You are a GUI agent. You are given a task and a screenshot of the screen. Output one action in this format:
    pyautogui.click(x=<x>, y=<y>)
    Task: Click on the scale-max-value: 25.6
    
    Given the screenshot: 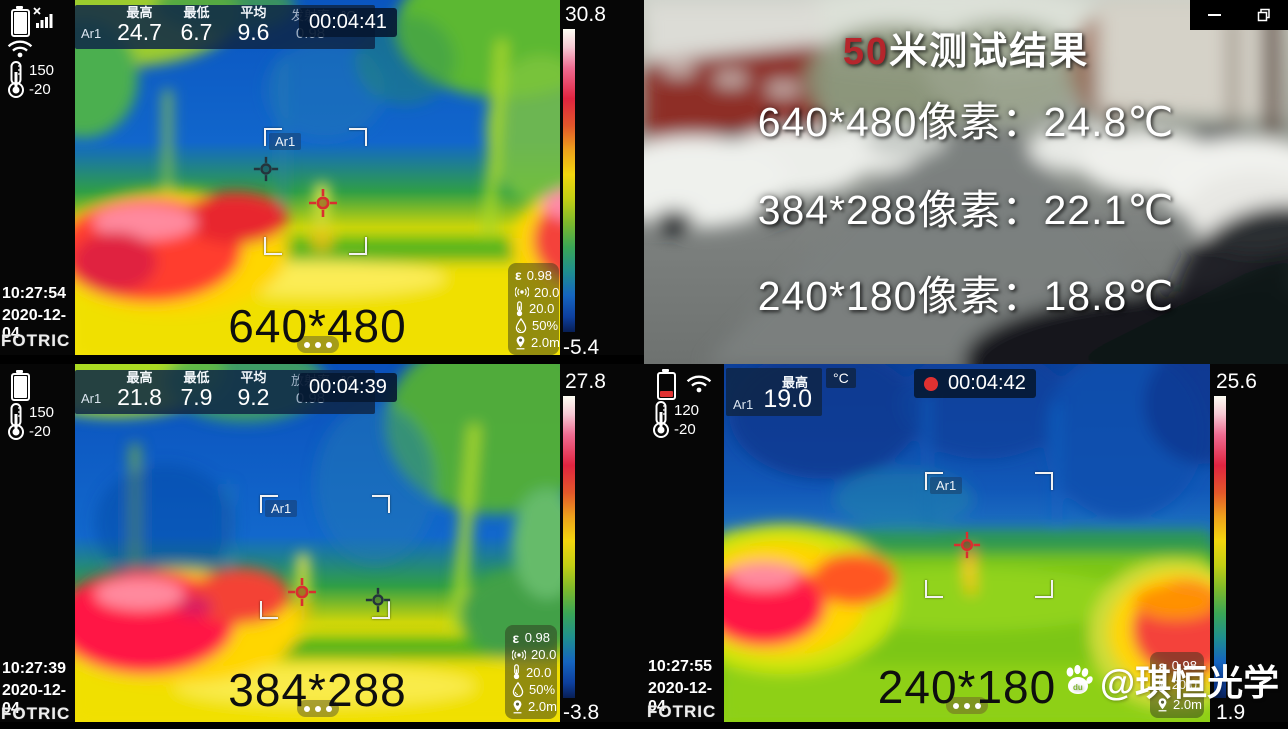 What is the action you would take?
    pyautogui.click(x=1236, y=381)
    